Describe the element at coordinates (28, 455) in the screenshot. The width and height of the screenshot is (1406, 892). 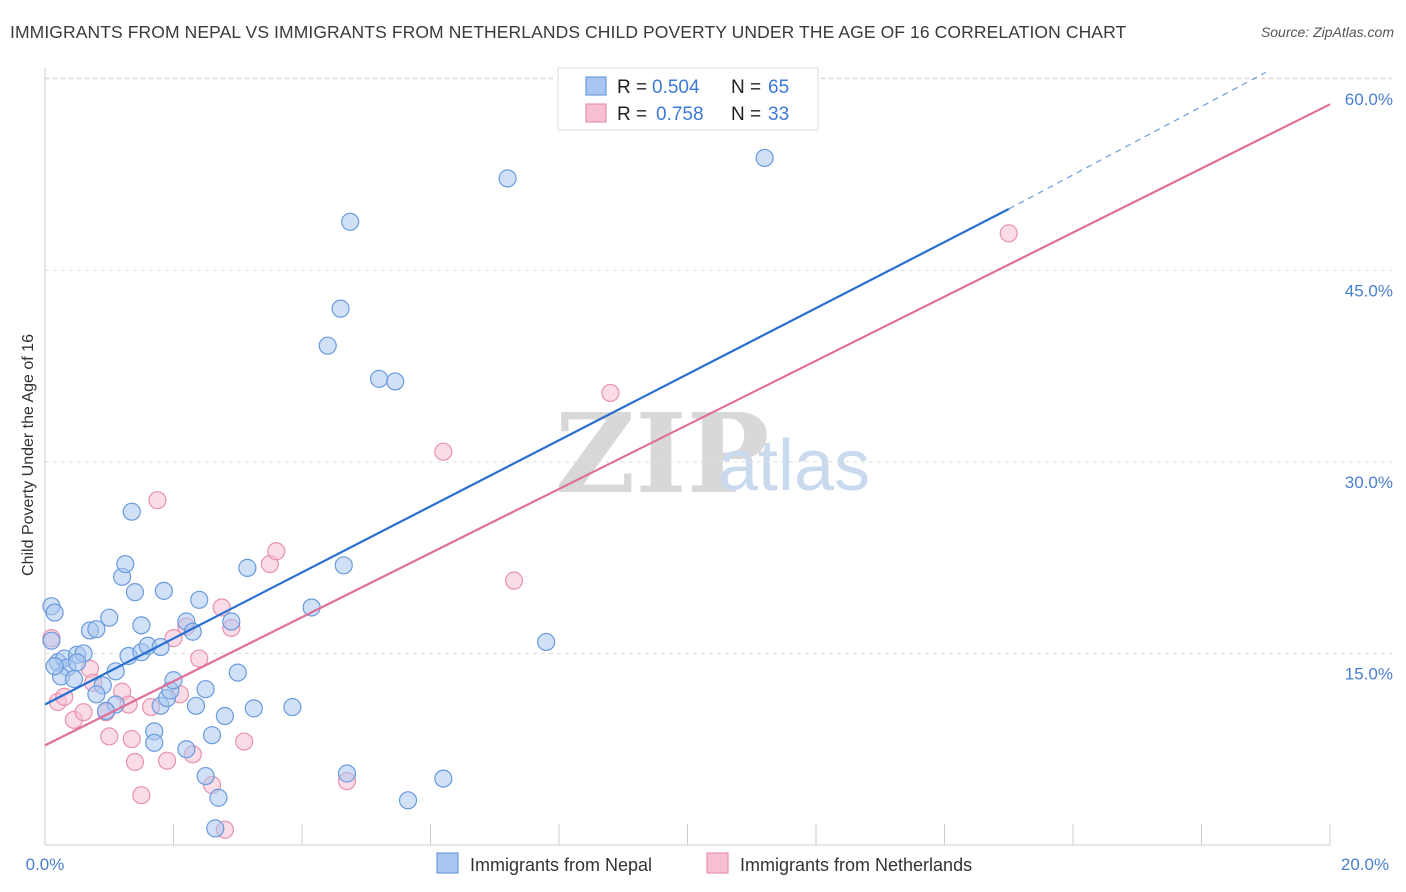
I see `y-axis-title: Child Poverty Under the Age of 16` at that location.